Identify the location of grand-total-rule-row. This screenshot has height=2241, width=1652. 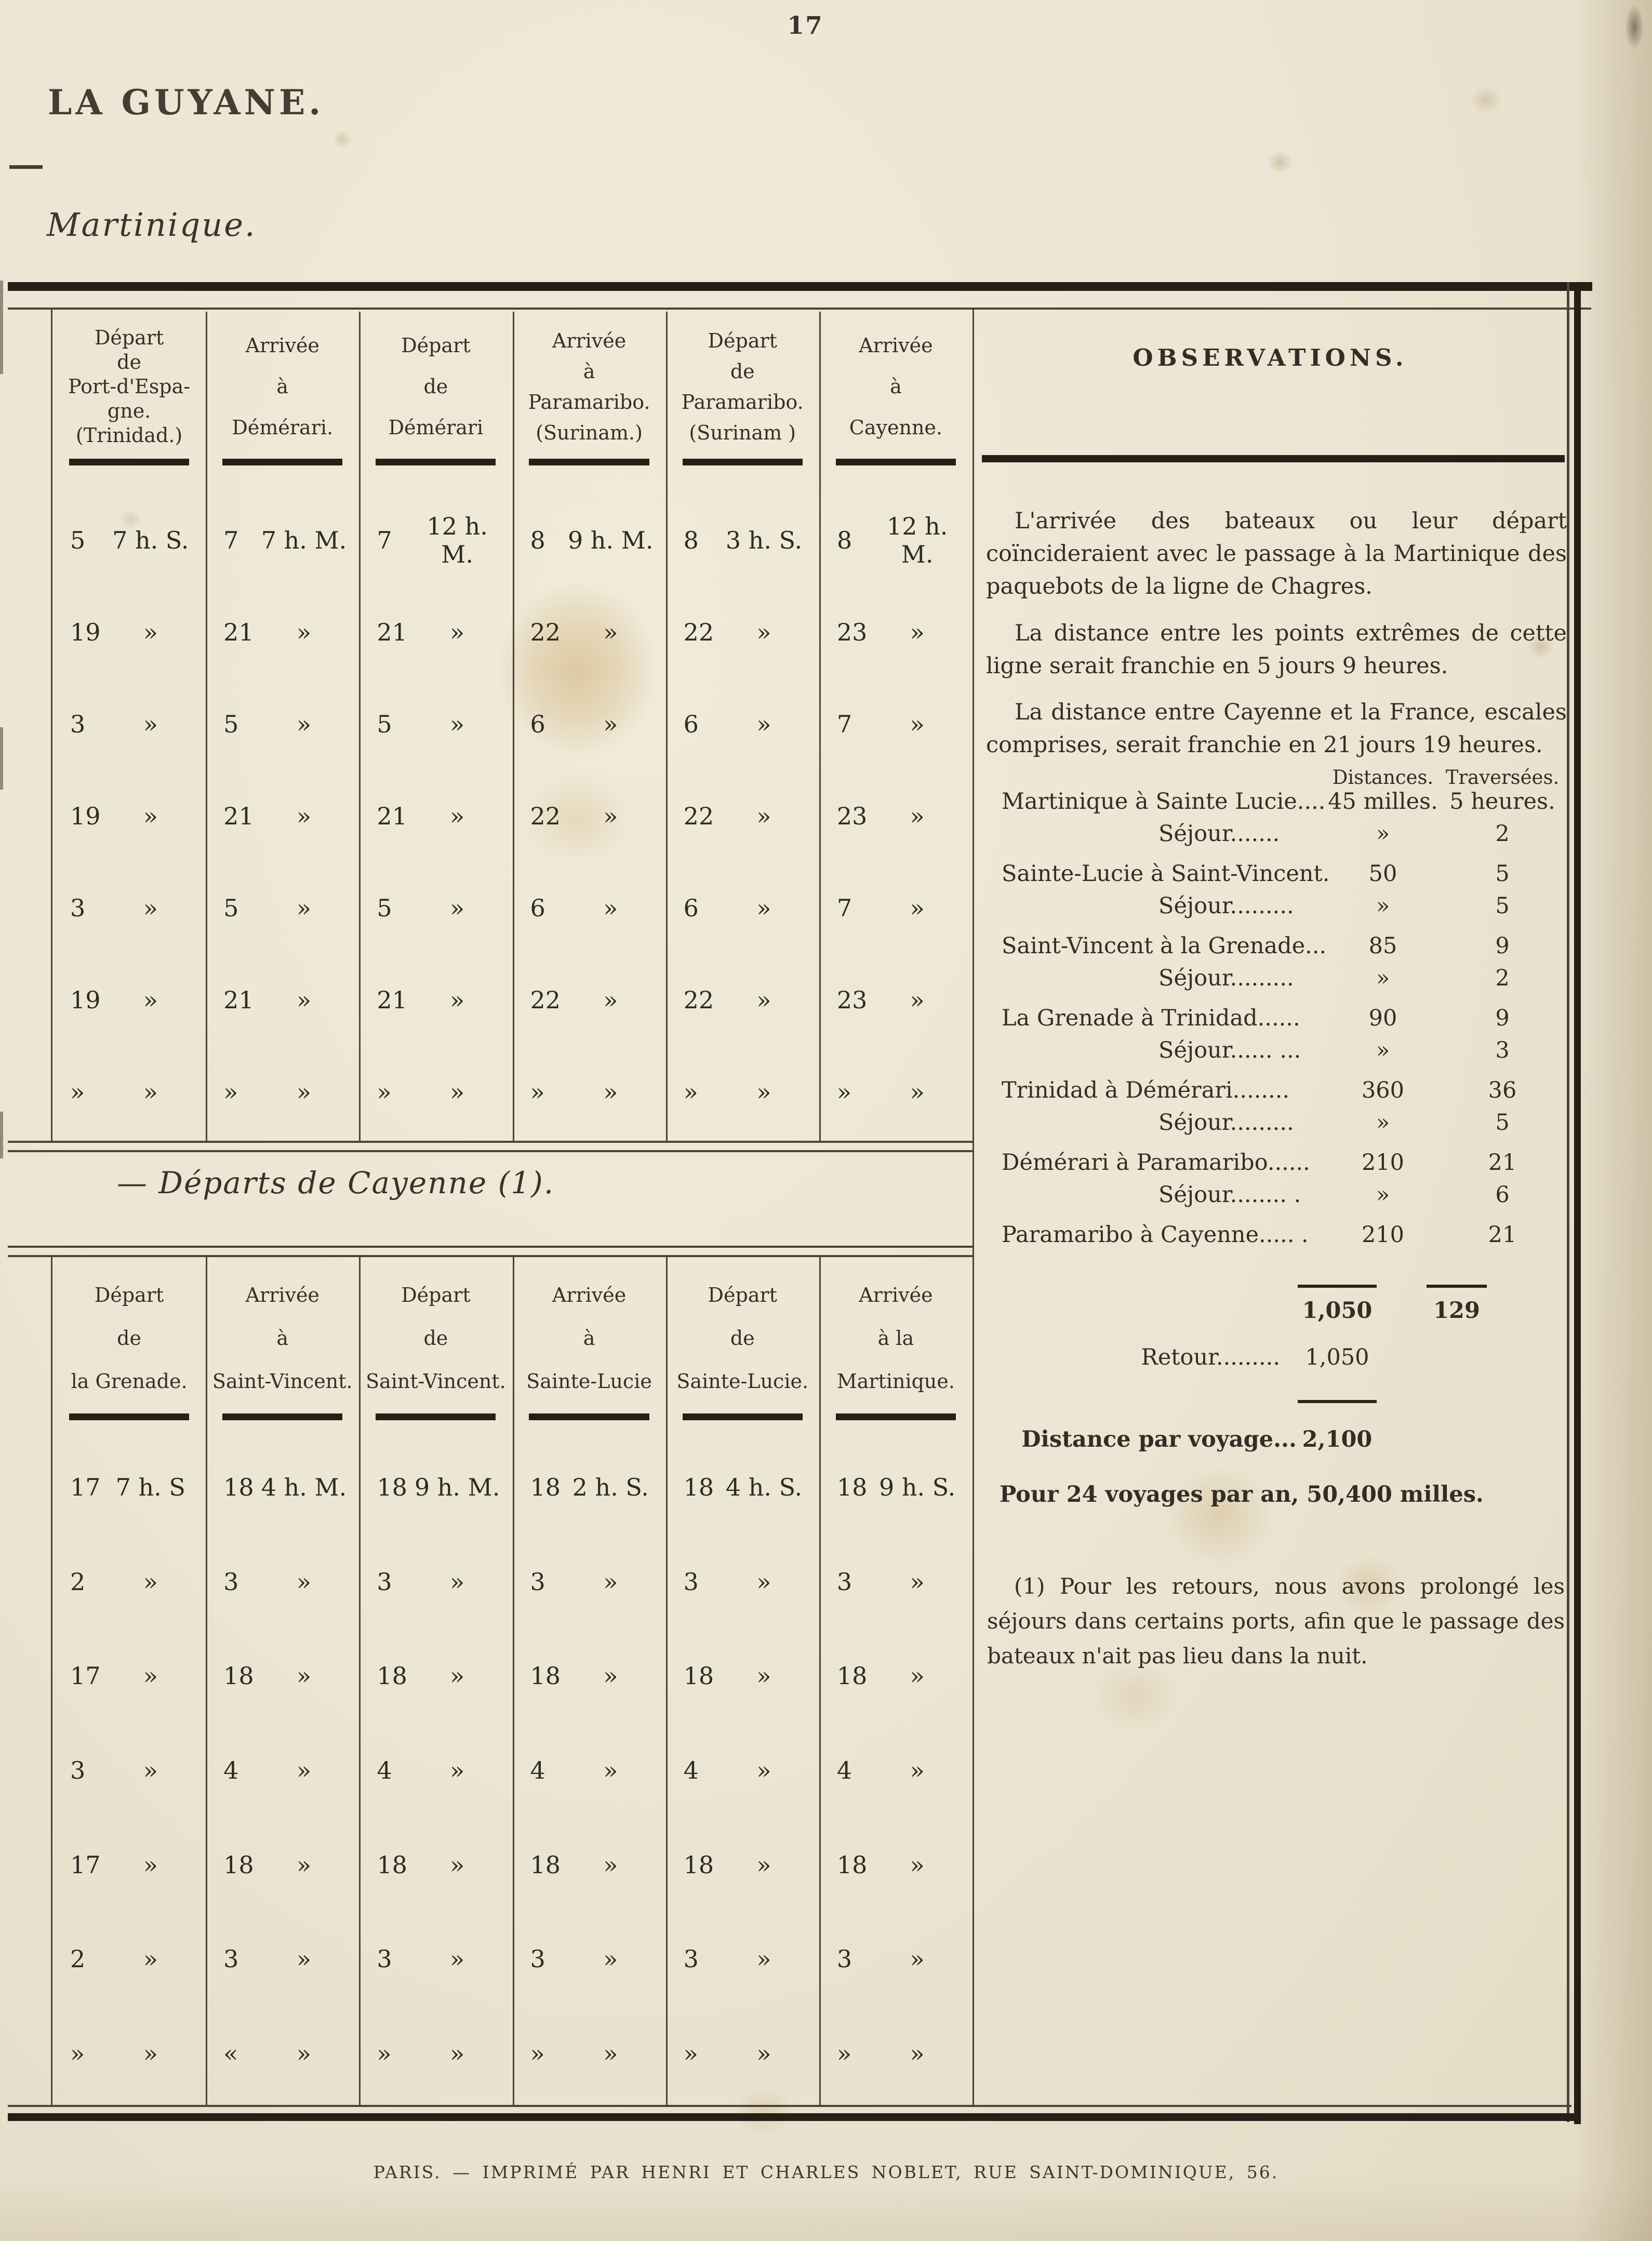
(1276, 1400).